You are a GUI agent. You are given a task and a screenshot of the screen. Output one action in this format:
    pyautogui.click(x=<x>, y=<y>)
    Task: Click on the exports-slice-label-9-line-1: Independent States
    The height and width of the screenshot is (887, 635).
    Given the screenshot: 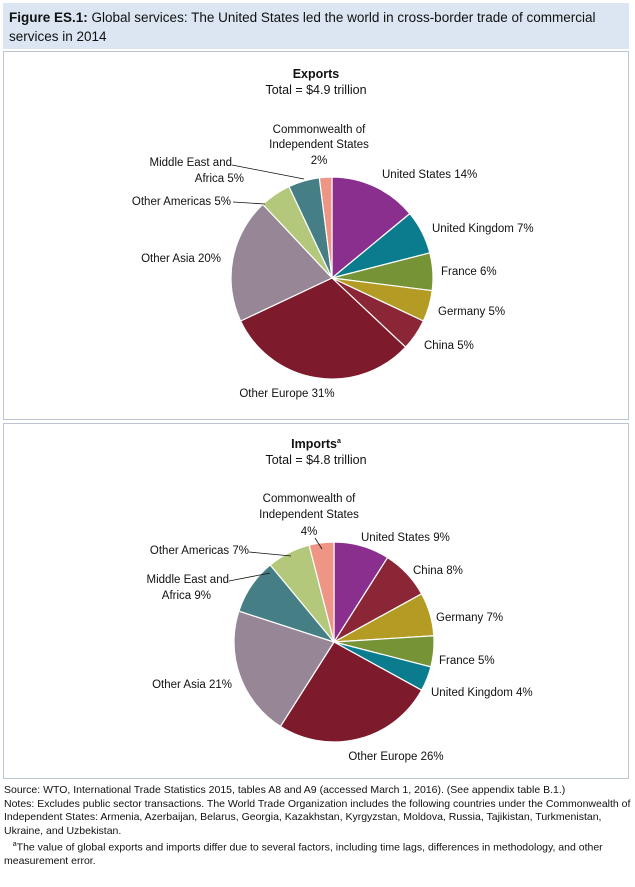 What is the action you would take?
    pyautogui.click(x=319, y=145)
    